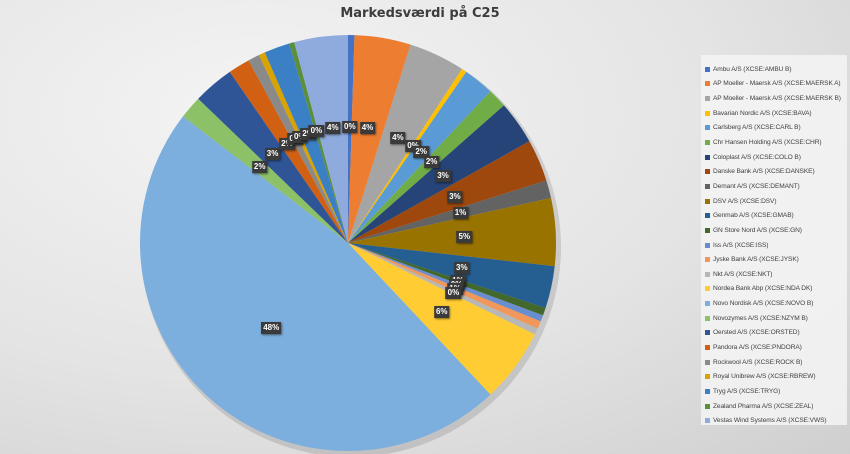 This screenshot has height=454, width=850. I want to click on legend-label: Iss A/S (XCSE:ISS), so click(741, 245).